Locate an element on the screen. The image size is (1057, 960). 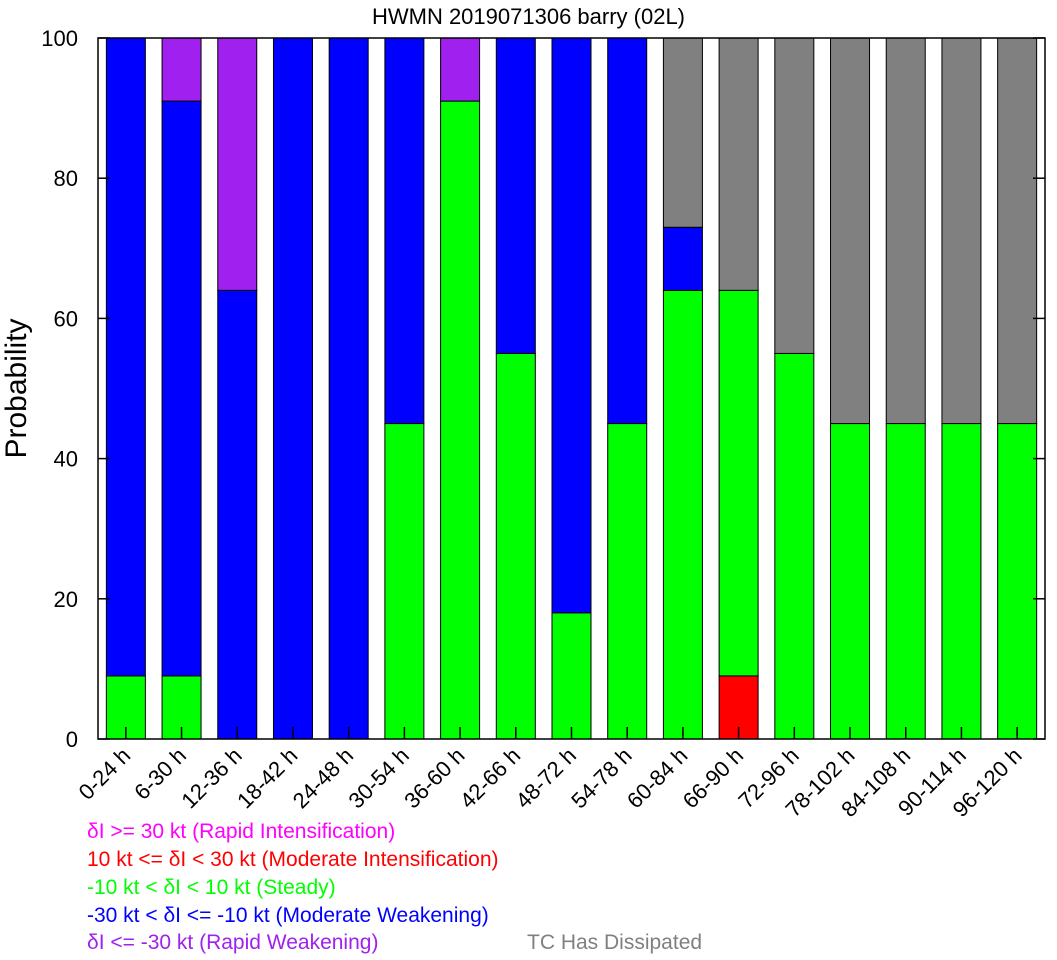
y-tick-label: 40 is located at coordinates (66, 459).